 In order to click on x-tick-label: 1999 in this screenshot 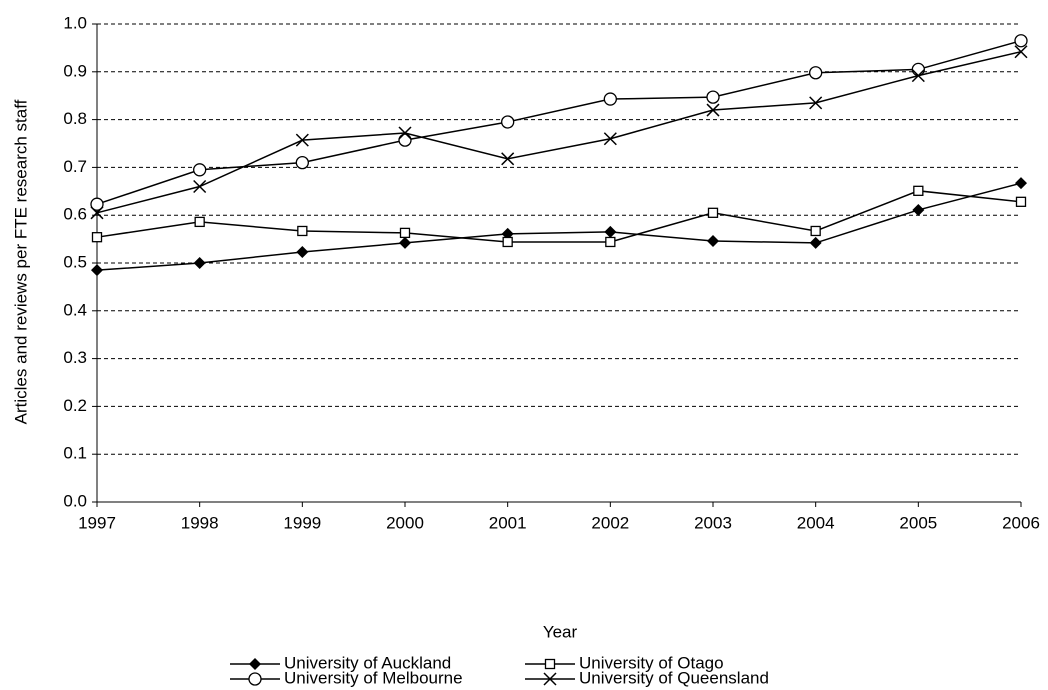, I will do `click(302, 522)`.